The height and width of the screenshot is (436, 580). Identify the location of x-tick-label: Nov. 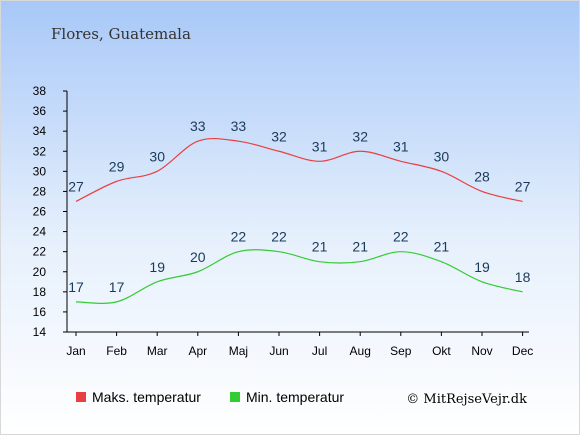
(481, 351).